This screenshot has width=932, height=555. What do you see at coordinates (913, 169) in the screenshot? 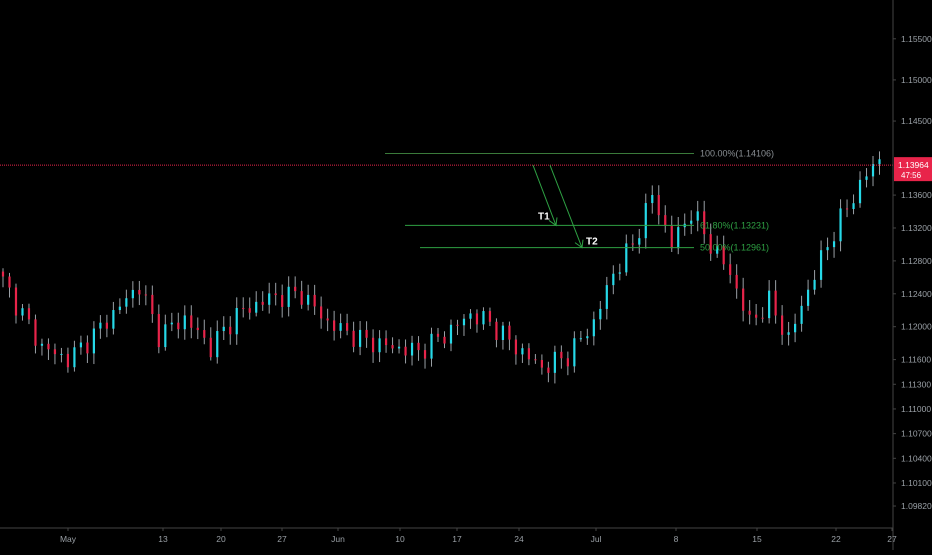
I see `current-price-tag: 1.13964 47:56` at bounding box center [913, 169].